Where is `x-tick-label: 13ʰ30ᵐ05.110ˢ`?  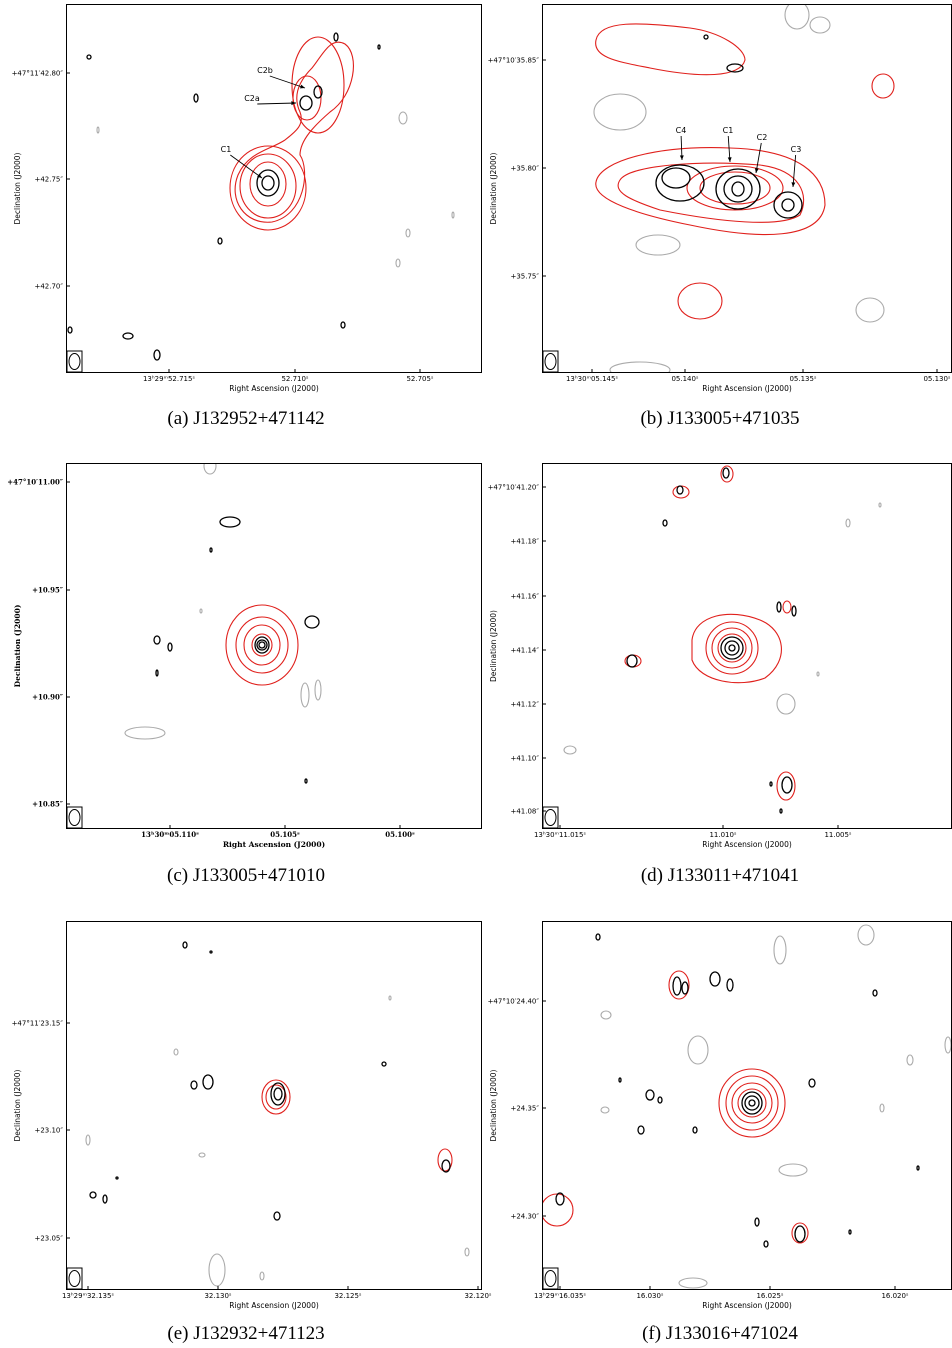
x-tick-label: 13ʰ30ᵐ05.110ˢ is located at coordinates (170, 834).